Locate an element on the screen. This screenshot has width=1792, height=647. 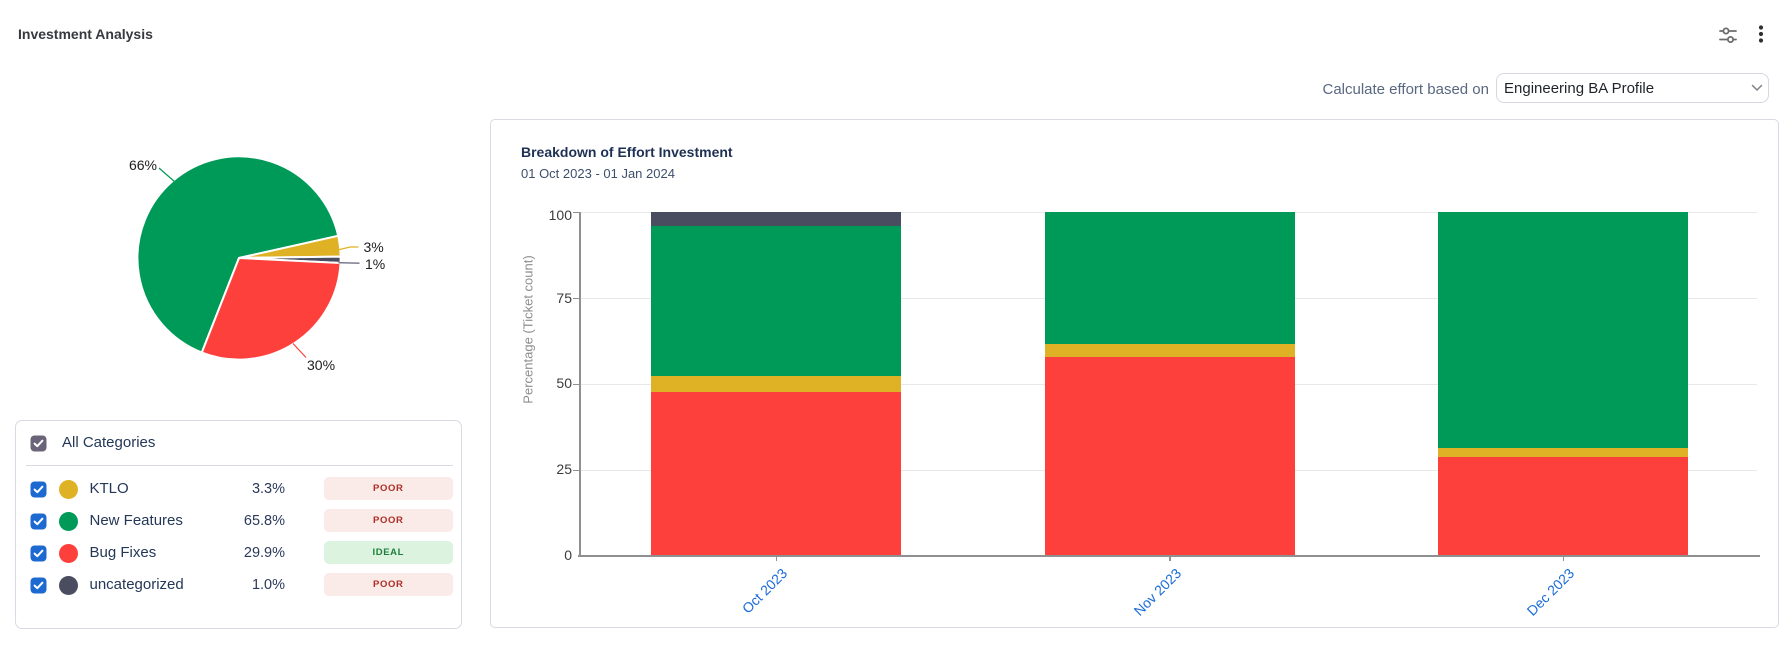
svg-text: 3% is located at coordinates (374, 247).